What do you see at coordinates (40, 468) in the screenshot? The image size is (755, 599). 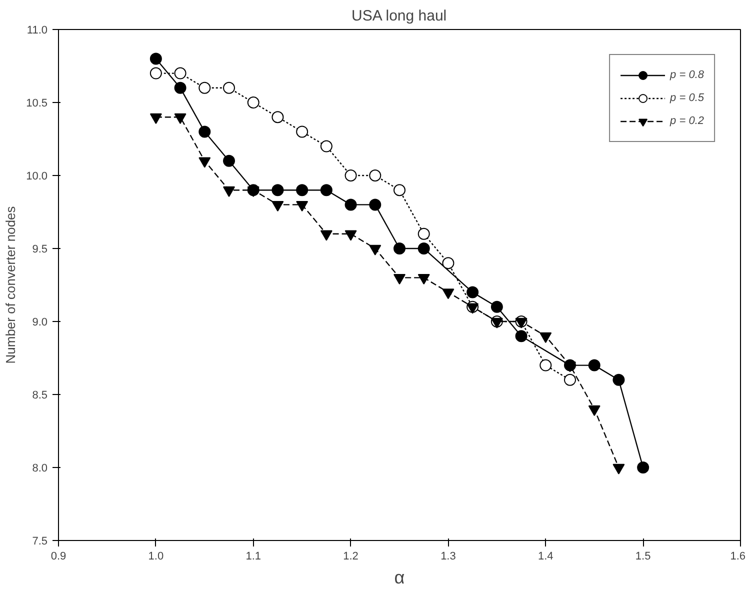 I see `y-tick-label: 8.0` at bounding box center [40, 468].